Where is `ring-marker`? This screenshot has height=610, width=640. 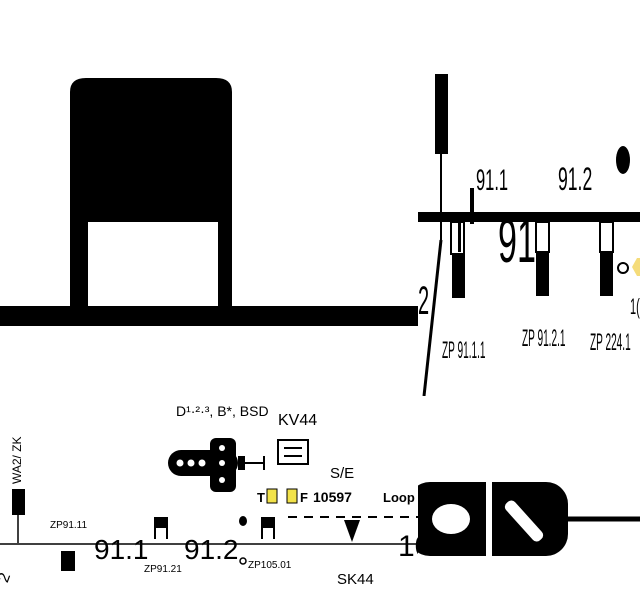
ring-marker is located at coordinates (623, 268).